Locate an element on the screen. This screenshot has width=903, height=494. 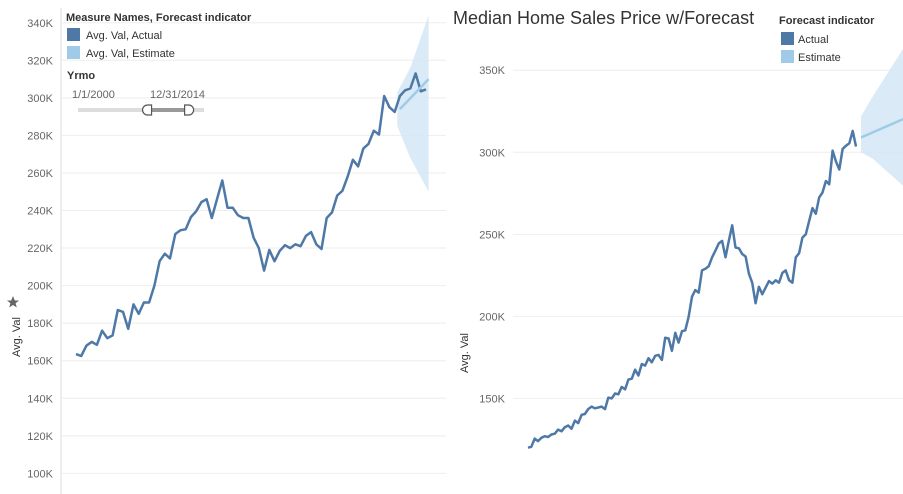
right-legend-swatch-actual is located at coordinates (787, 38).